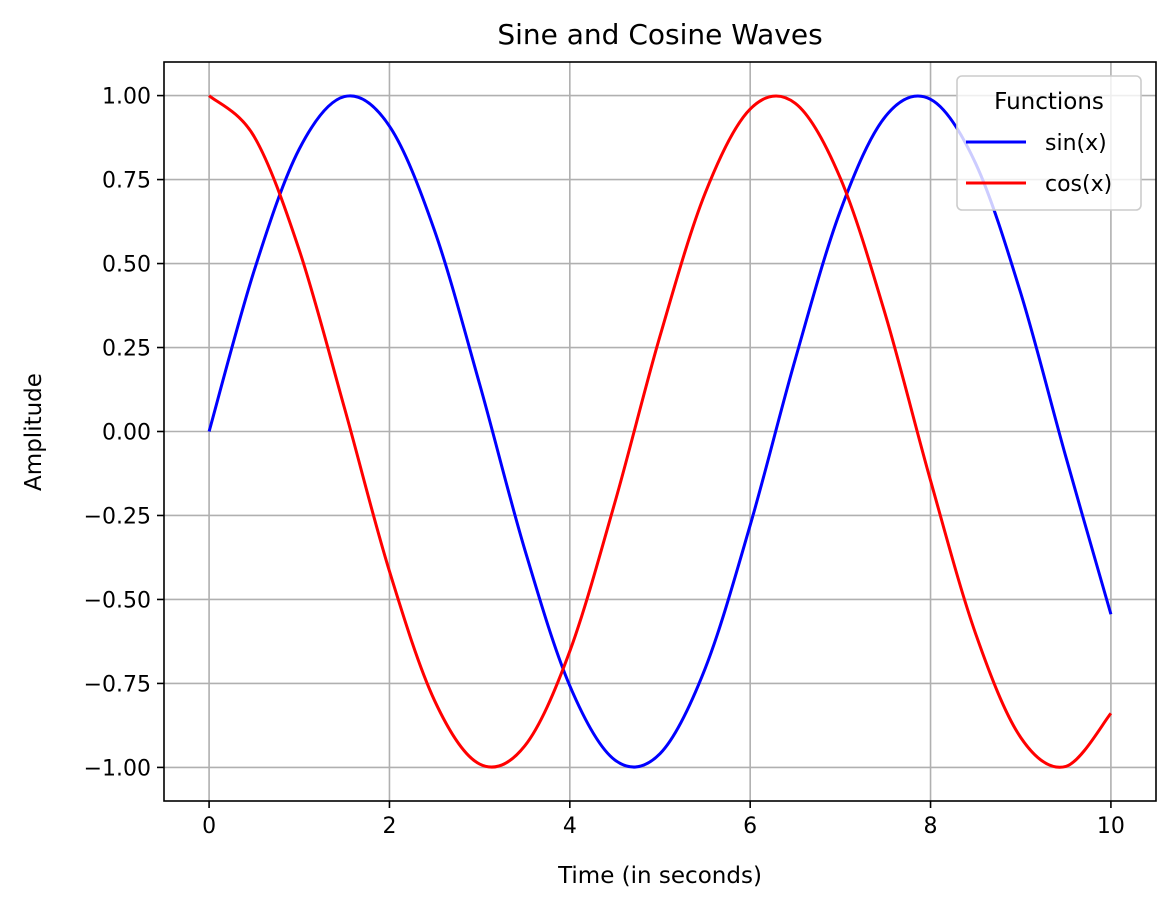 Image resolution: width=1175 pixels, height=908 pixels. Describe the element at coordinates (659, 34) in the screenshot. I see `chart-title: Sine and Cosine Waves` at that location.